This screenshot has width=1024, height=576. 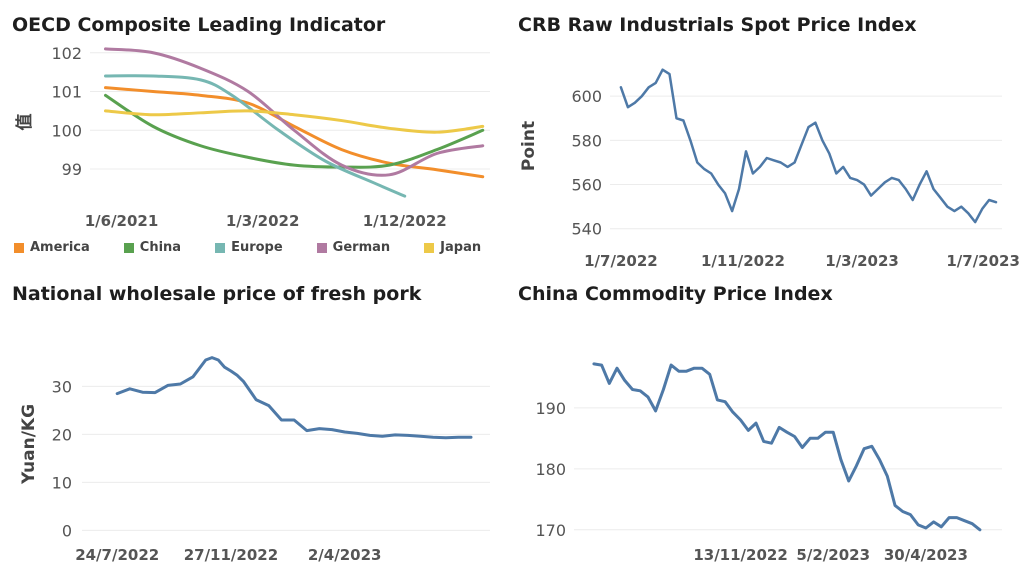 What do you see at coordinates (675, 294) in the screenshot?
I see `chart-title: China Commodity Price Index` at bounding box center [675, 294].